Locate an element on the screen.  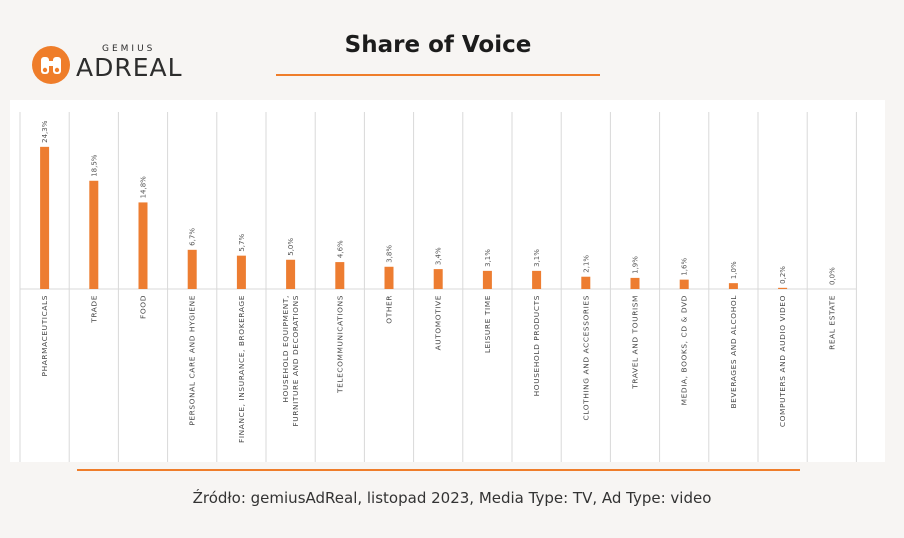
page-title: Share of Voice is located at coordinates (438, 45).